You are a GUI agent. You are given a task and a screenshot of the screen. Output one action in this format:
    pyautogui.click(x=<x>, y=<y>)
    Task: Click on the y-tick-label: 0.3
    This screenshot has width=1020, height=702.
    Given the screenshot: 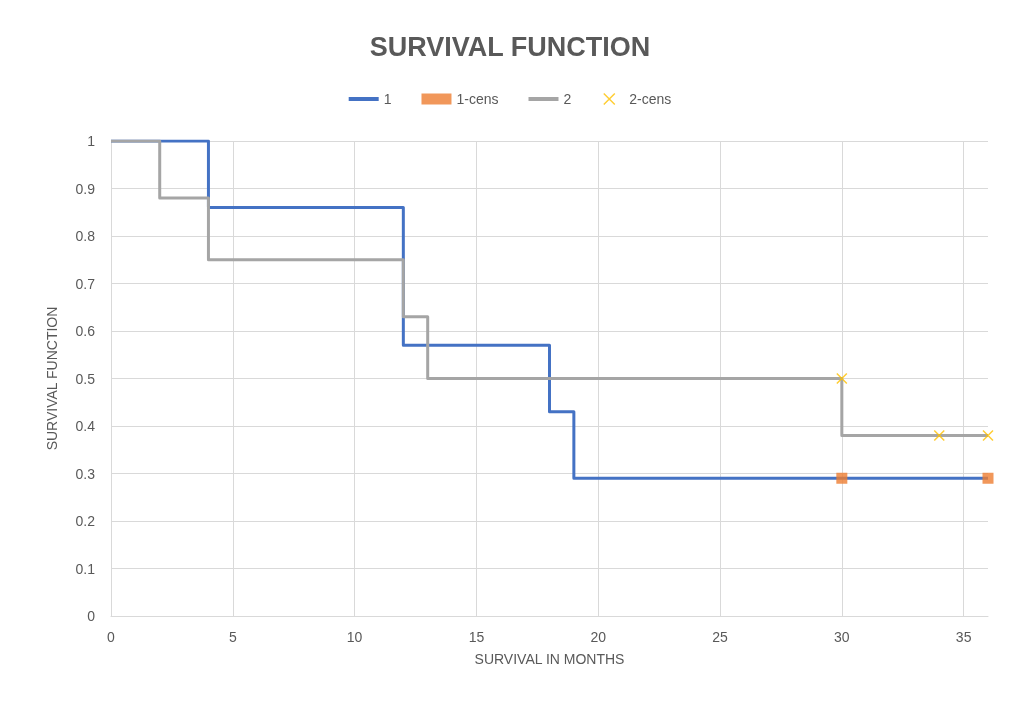 What is the action you would take?
    pyautogui.click(x=85, y=473)
    